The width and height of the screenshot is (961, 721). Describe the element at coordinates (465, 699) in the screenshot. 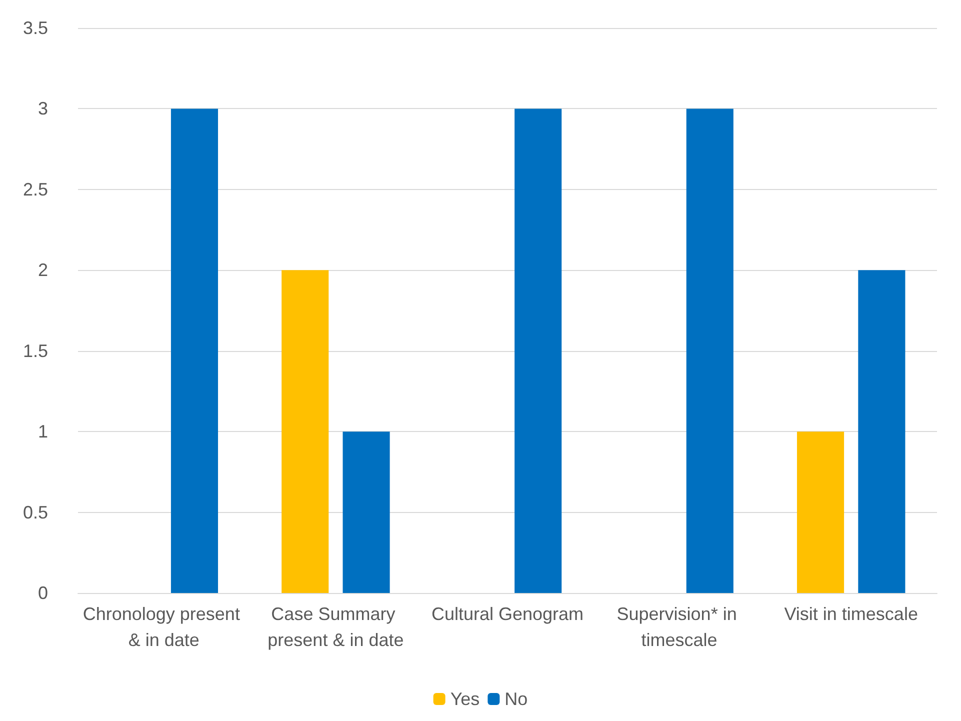

I see `legend-label: Yes` at that location.